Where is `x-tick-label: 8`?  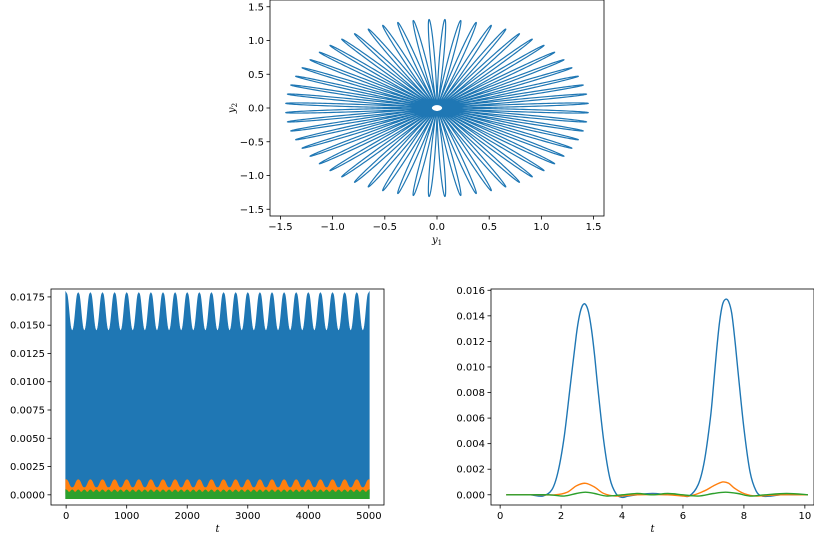
x-tick-label: 8 is located at coordinates (744, 516).